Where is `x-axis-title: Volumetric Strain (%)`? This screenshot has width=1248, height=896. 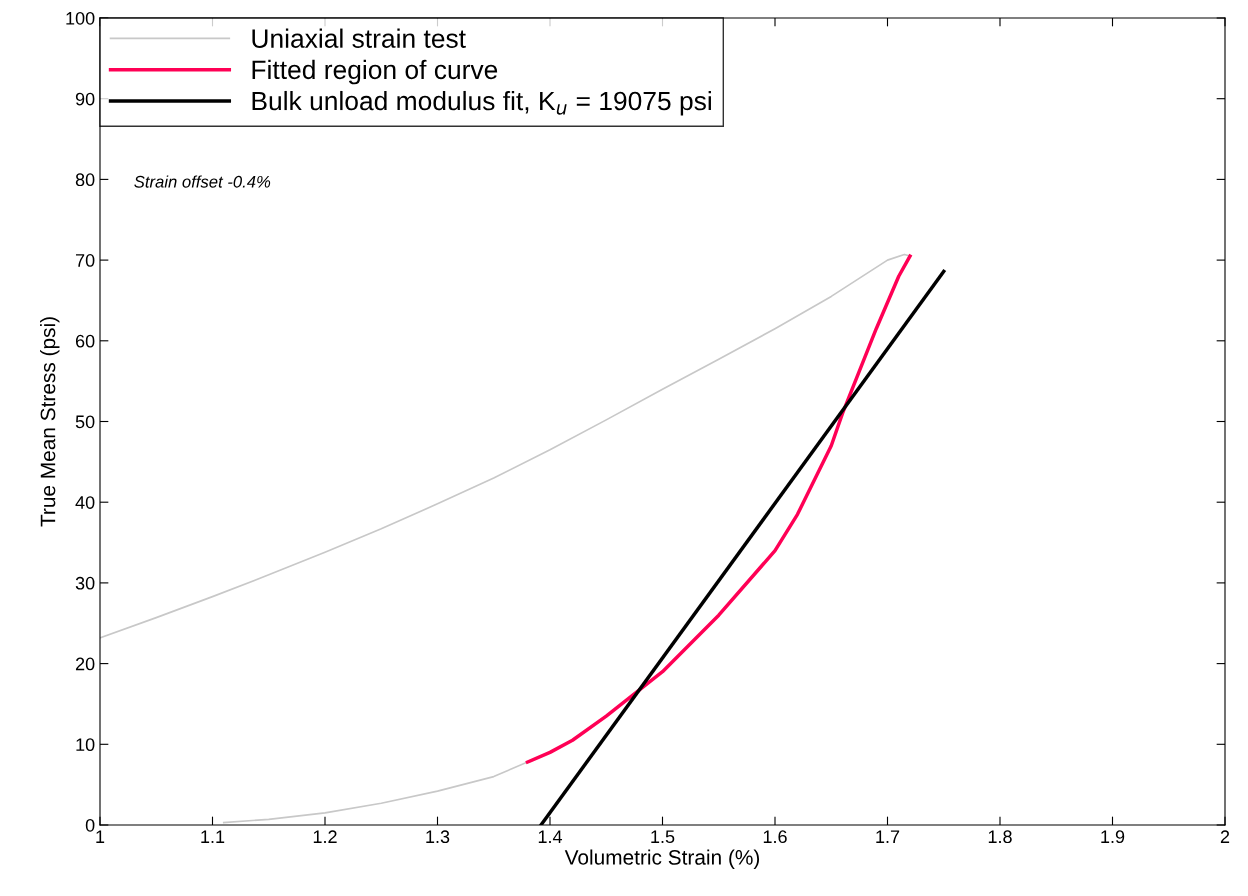
x-axis-title: Volumetric Strain (%) is located at coordinates (662, 859).